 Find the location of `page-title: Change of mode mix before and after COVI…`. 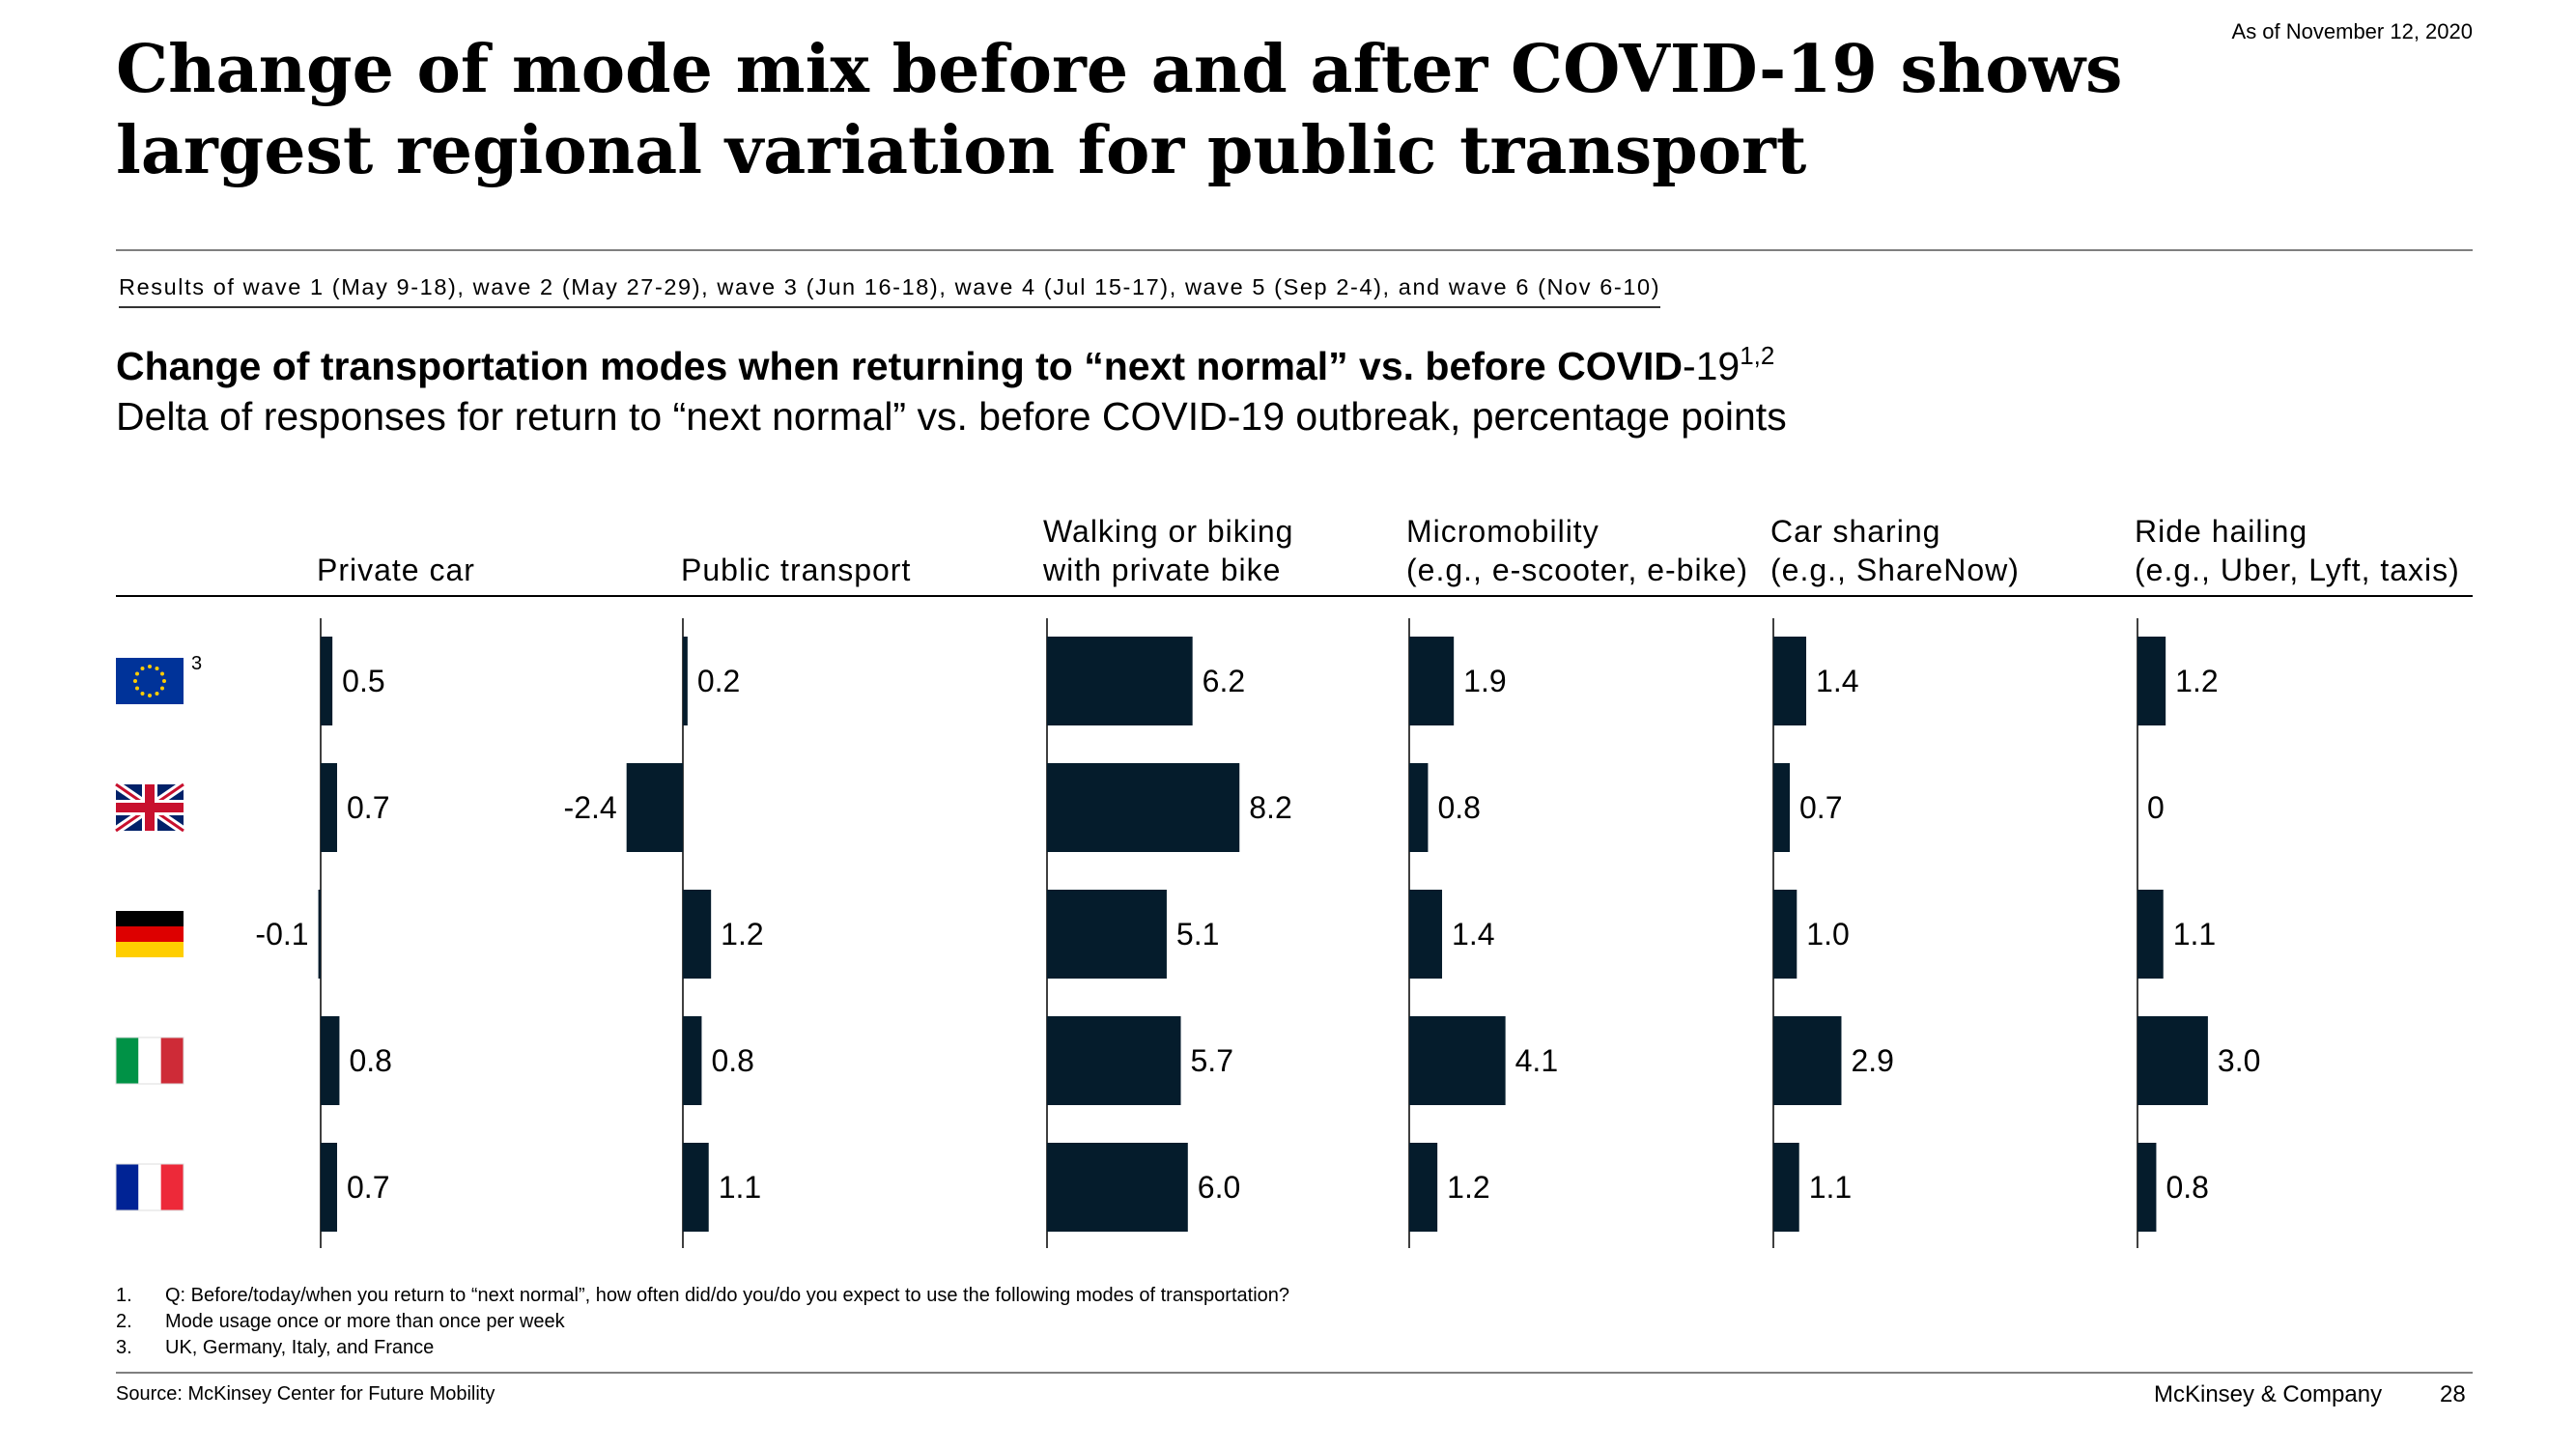

page-title: Change of mode mix before and after COVI… is located at coordinates (1178, 110).